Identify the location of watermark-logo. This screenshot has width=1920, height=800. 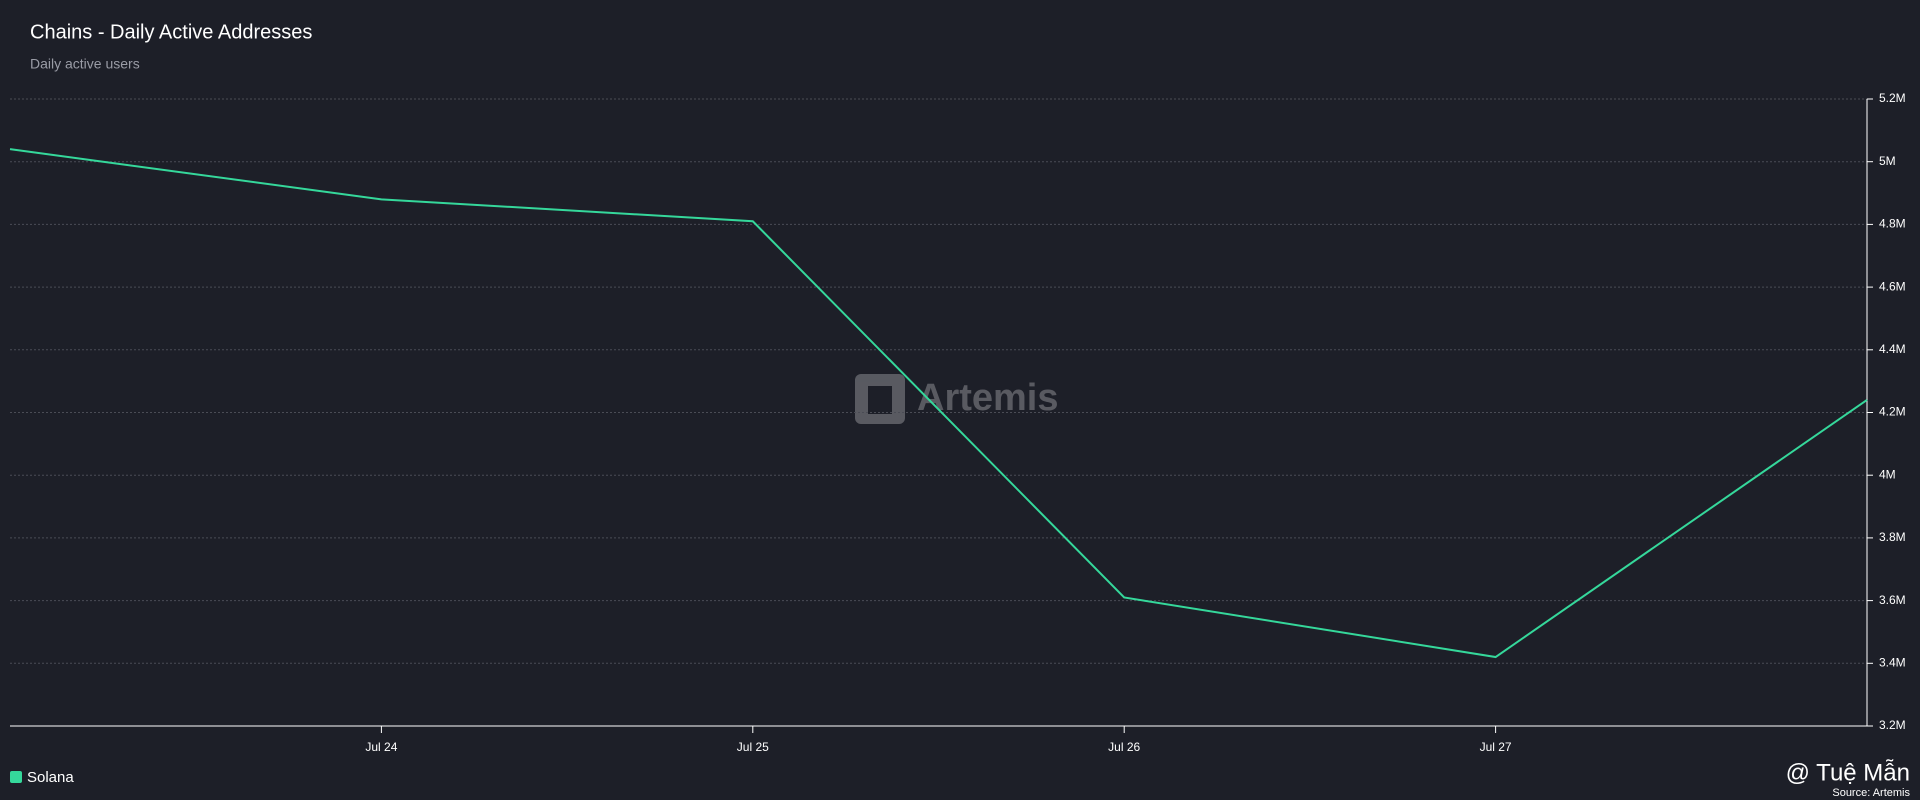
(880, 399).